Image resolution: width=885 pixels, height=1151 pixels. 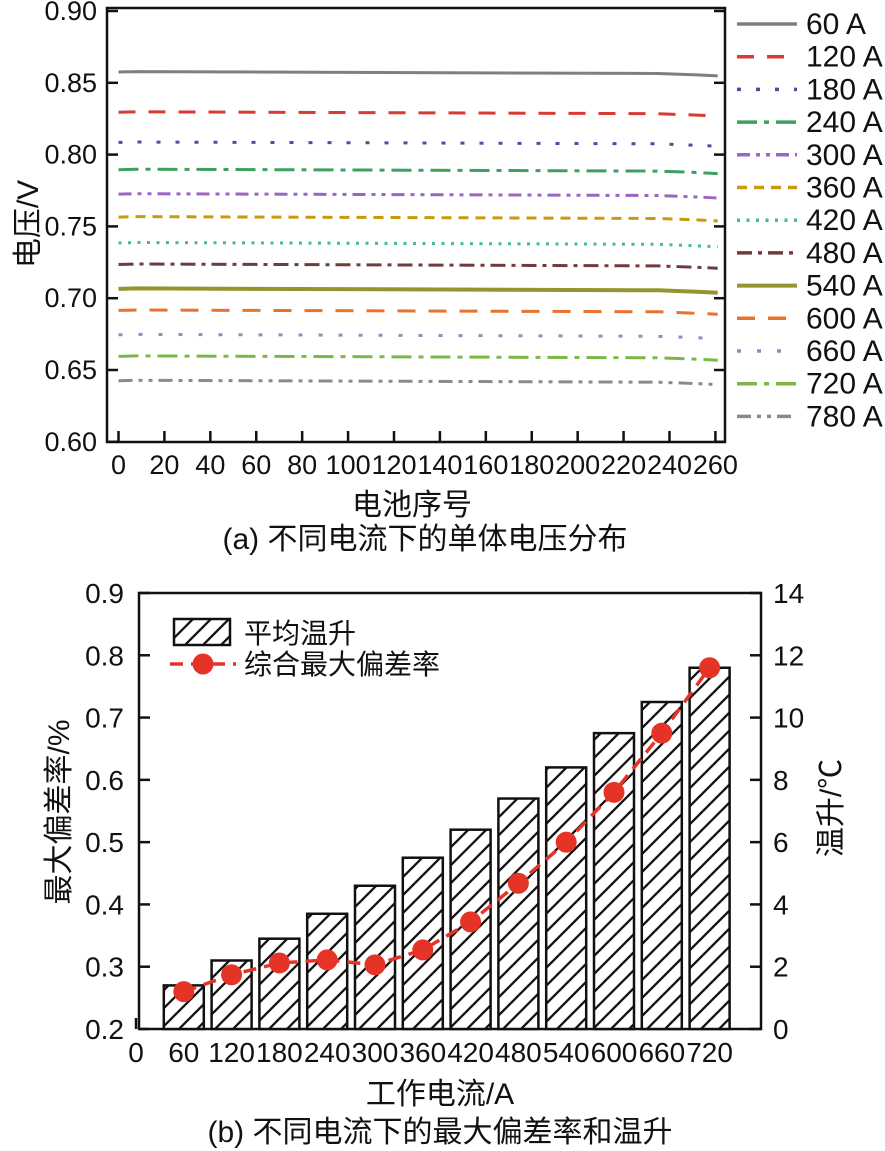 What do you see at coordinates (412, 505) in the screenshot?
I see `chart-a-x-axis-title: 电池序号` at bounding box center [412, 505].